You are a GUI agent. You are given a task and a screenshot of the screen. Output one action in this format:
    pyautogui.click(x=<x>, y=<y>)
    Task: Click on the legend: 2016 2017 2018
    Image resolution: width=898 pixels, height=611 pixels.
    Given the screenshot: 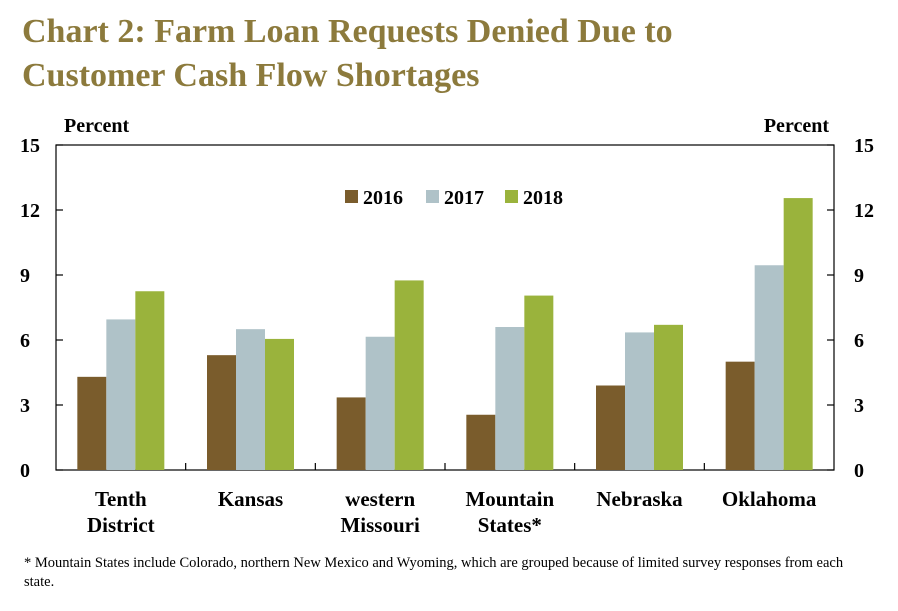 What is the action you would take?
    pyautogui.click(x=454, y=198)
    